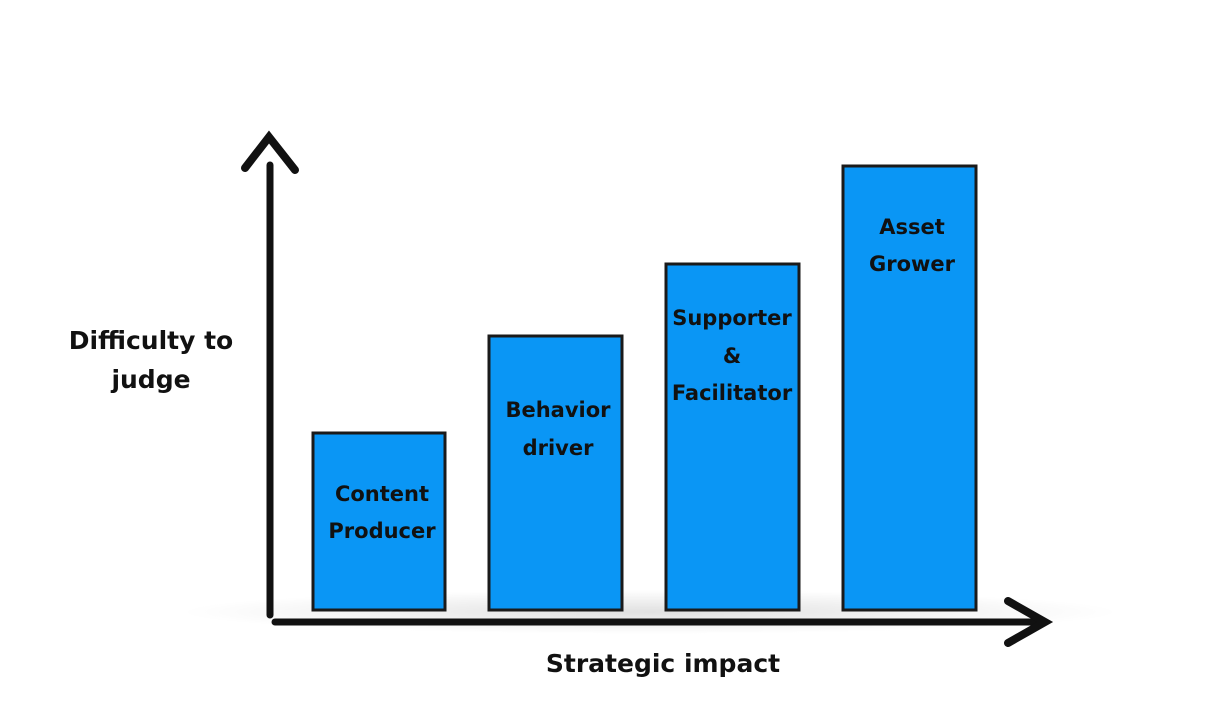  What do you see at coordinates (732, 318) in the screenshot?
I see `bar-label: Supporter` at bounding box center [732, 318].